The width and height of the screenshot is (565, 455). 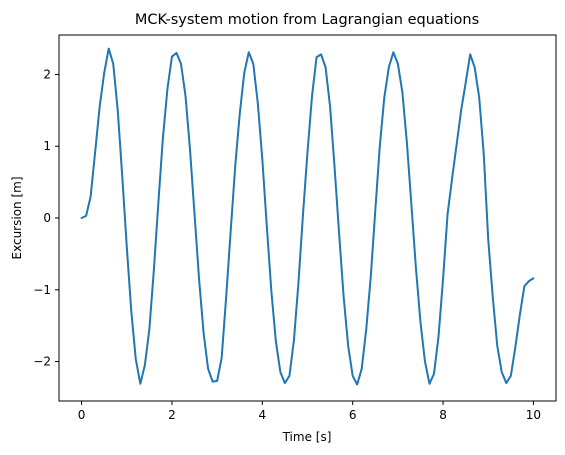 What do you see at coordinates (443, 415) in the screenshot?
I see `x-tick-label: 8` at bounding box center [443, 415].